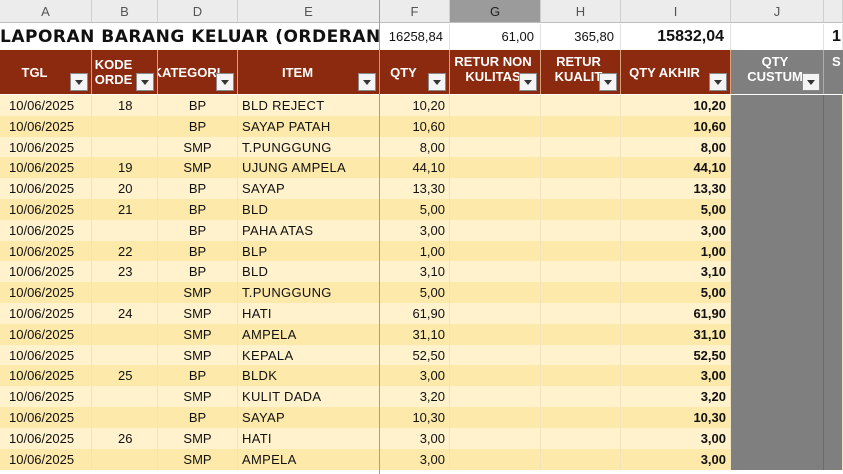 This screenshot has height=474, width=843. I want to click on cell-qty-akhir: 10,30, so click(676, 417).